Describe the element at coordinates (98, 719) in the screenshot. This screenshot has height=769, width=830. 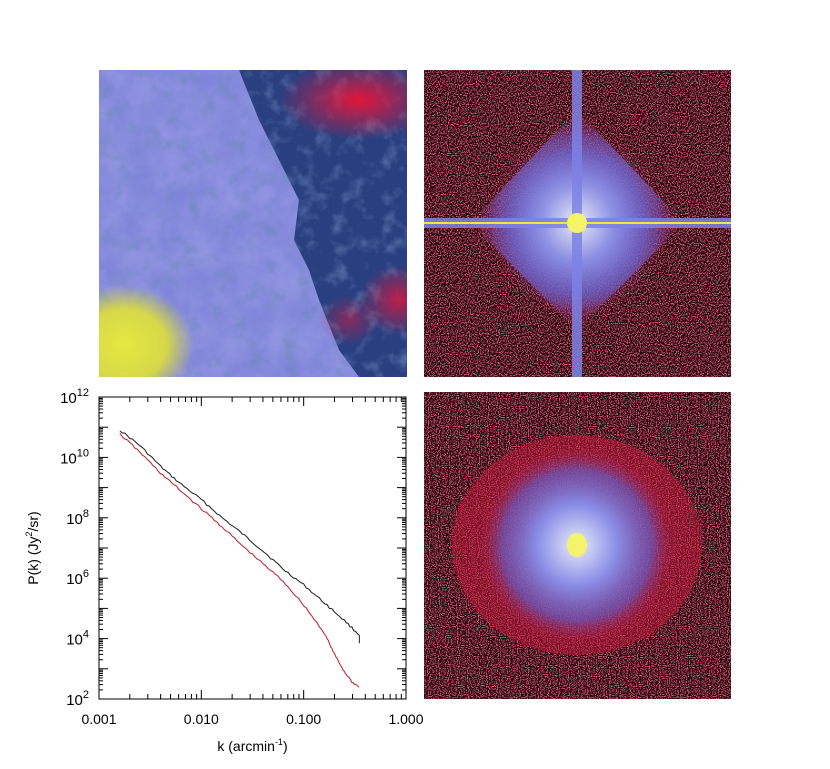
I see `x-tick-label: 0.001` at that location.